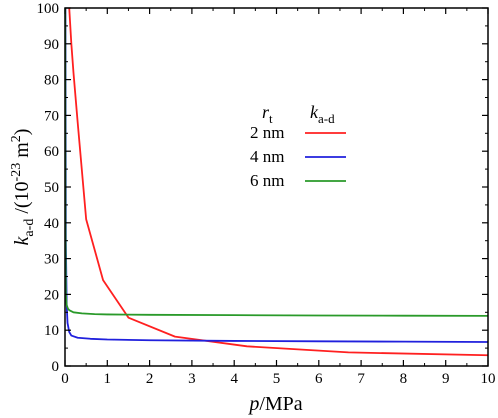 This screenshot has height=418, width=498. I want to click on x-tick-label: 7, so click(361, 379).